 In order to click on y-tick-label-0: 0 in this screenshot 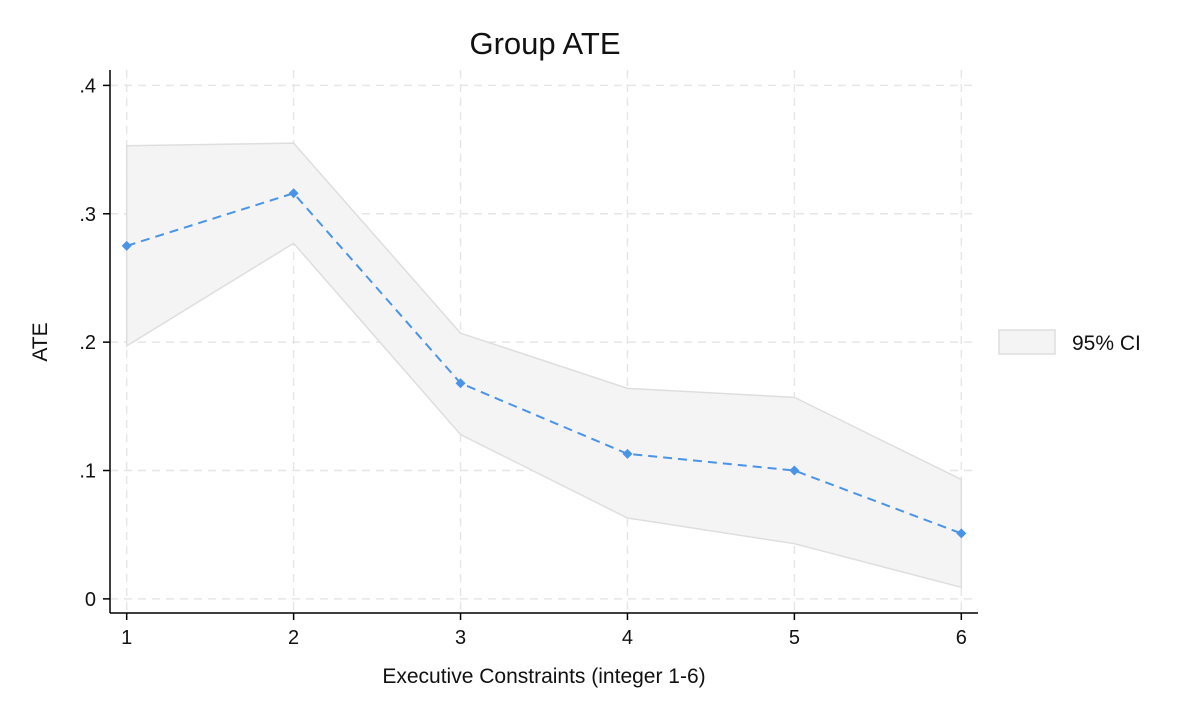, I will do `click(90, 600)`.